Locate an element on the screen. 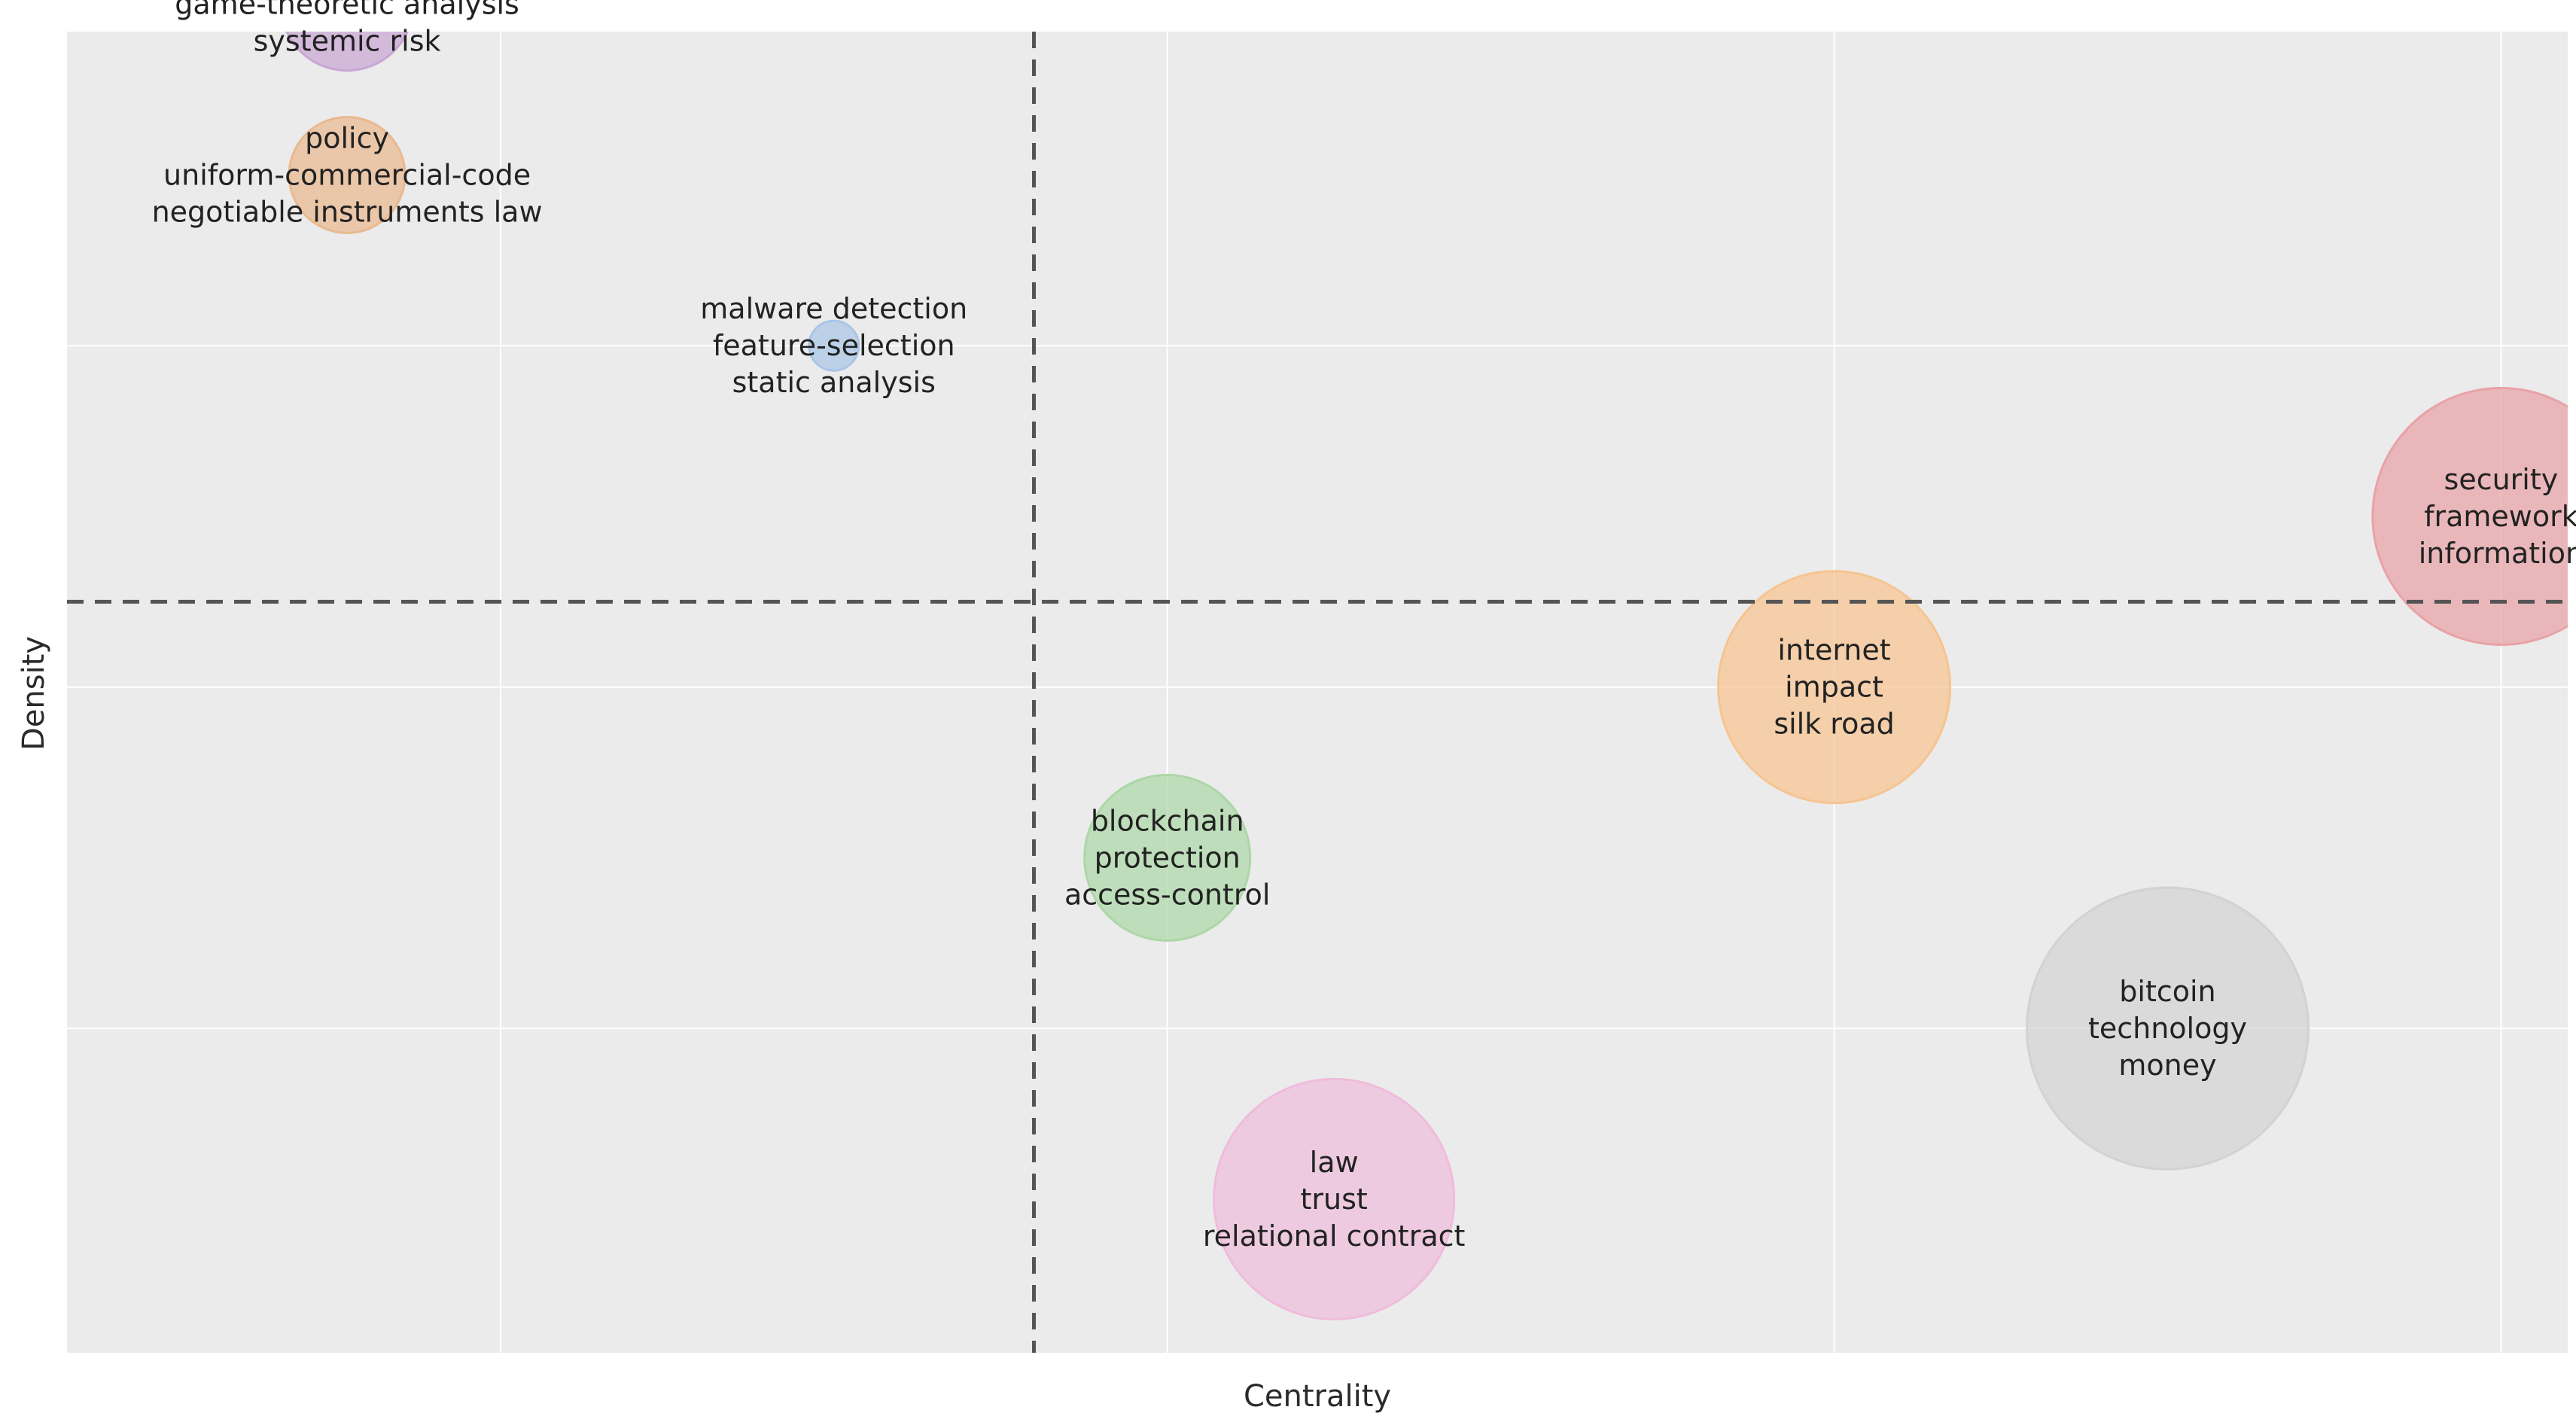 This screenshot has width=2576, height=1419. cluster-label: impact is located at coordinates (1834, 687).